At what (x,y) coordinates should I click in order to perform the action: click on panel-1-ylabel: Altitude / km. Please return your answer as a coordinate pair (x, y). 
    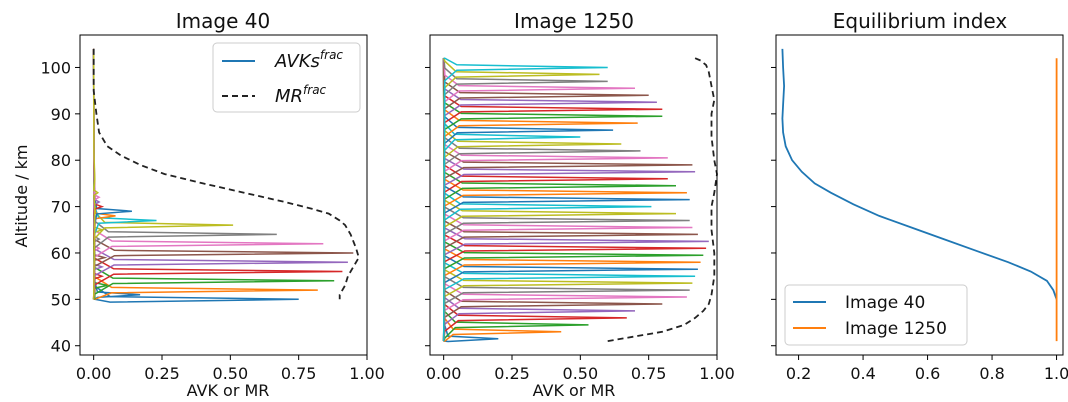
    Looking at the image, I should click on (21, 196).